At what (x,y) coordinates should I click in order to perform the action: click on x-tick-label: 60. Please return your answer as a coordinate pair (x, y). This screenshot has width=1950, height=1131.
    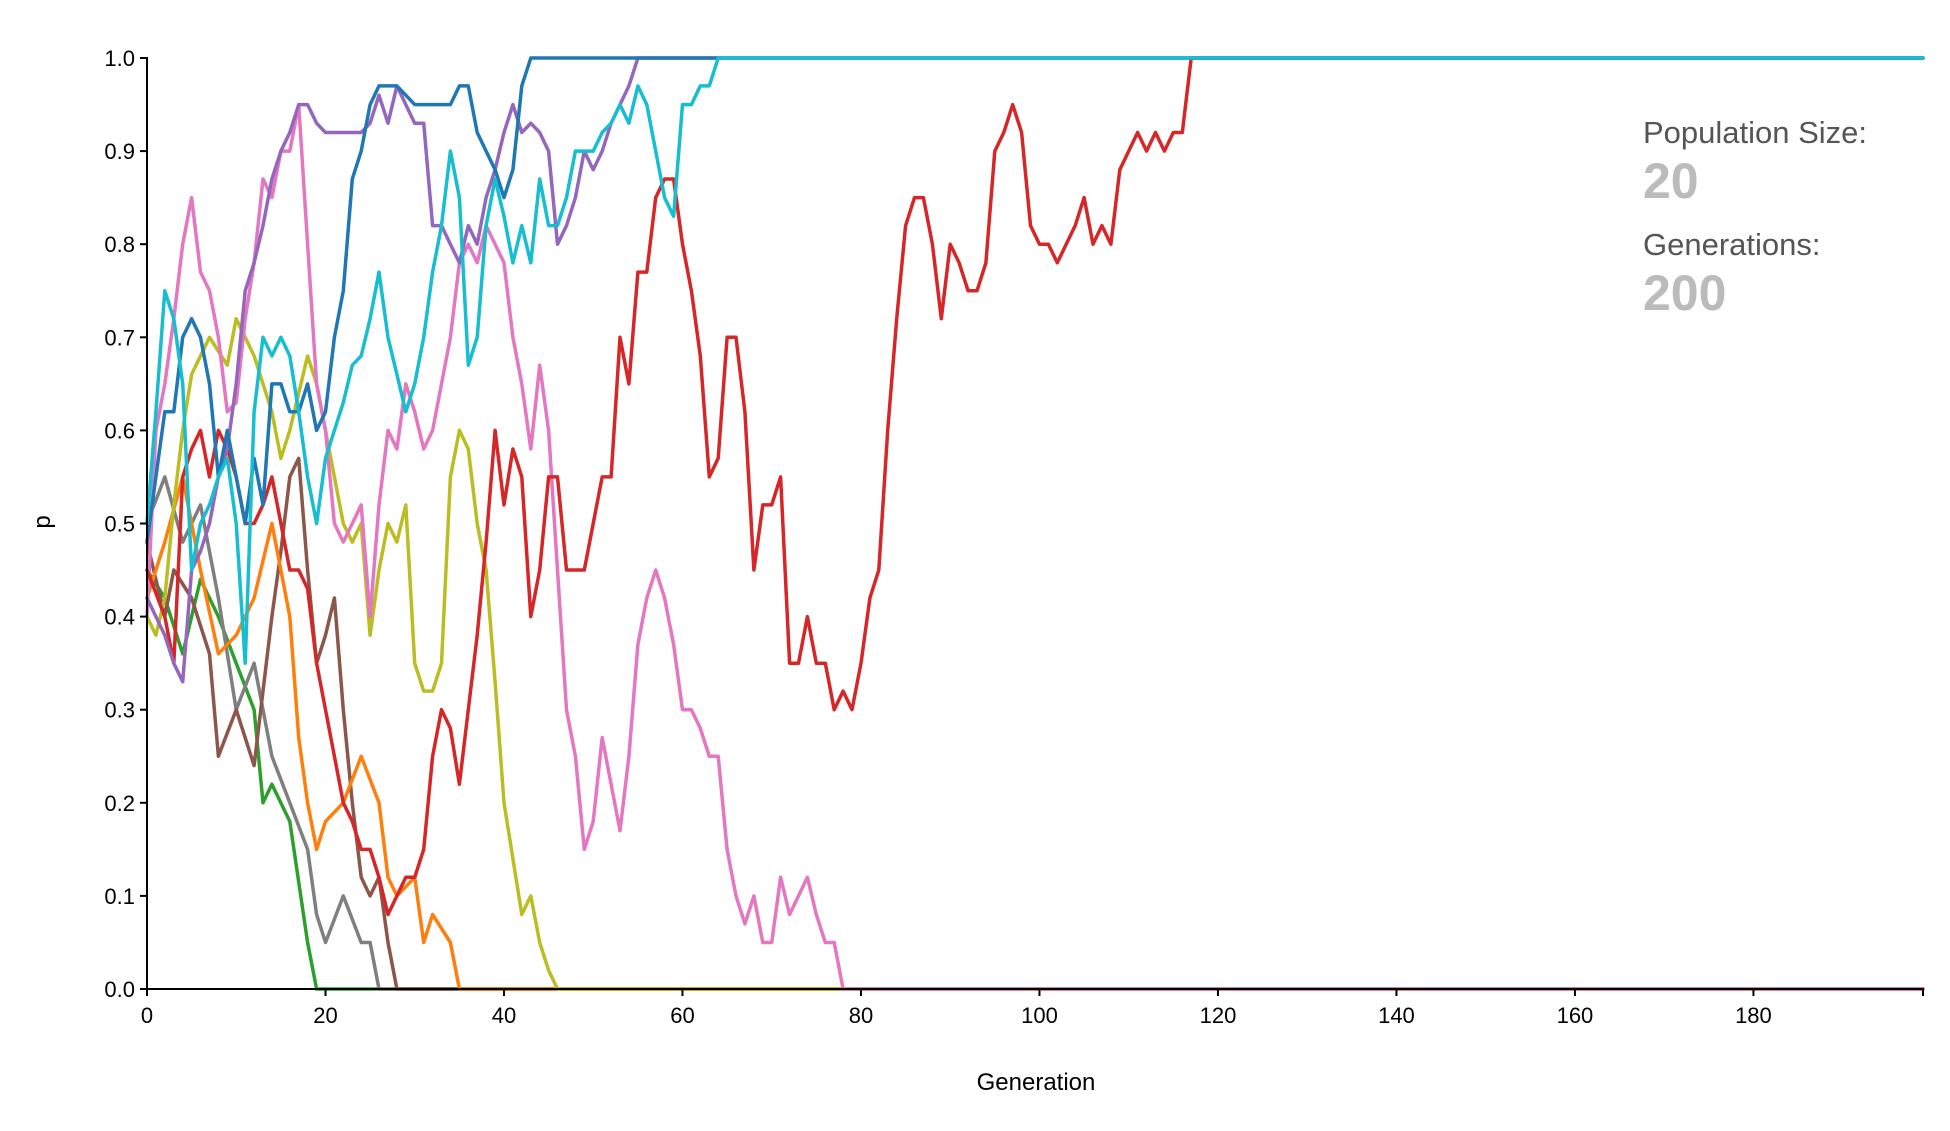
    Looking at the image, I should click on (682, 1015).